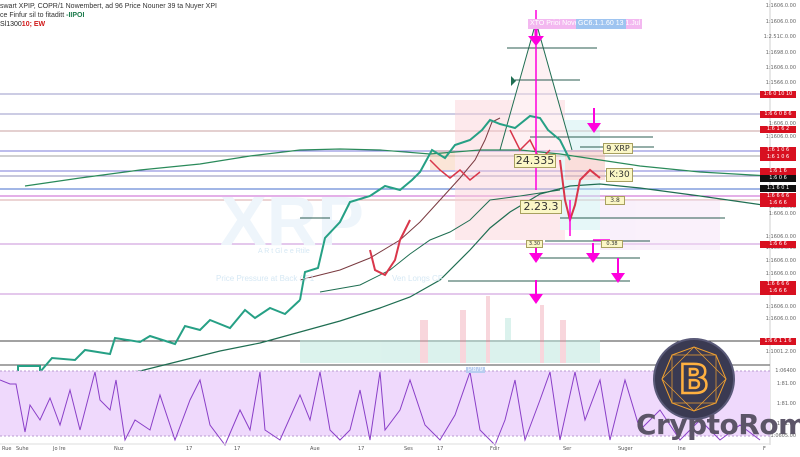 The height and width of the screenshot is (457, 800). I want to click on rsi-tick: 1:06400, so click(785, 371).